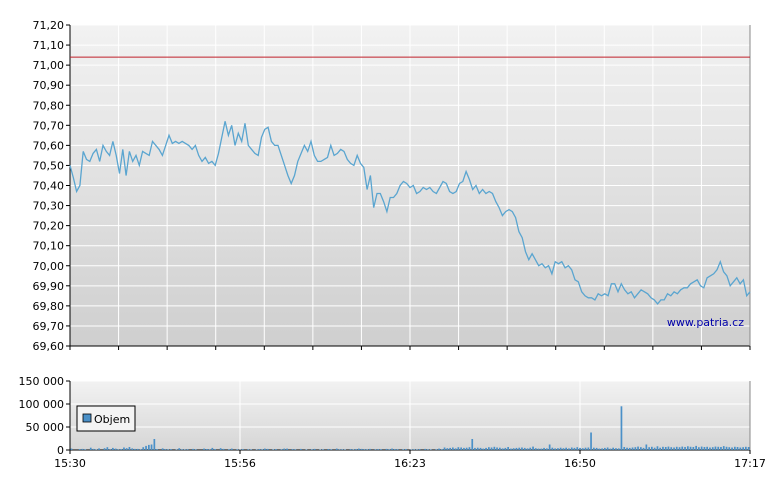  I want to click on price-y-tick-label: 70,30, so click(49, 206).